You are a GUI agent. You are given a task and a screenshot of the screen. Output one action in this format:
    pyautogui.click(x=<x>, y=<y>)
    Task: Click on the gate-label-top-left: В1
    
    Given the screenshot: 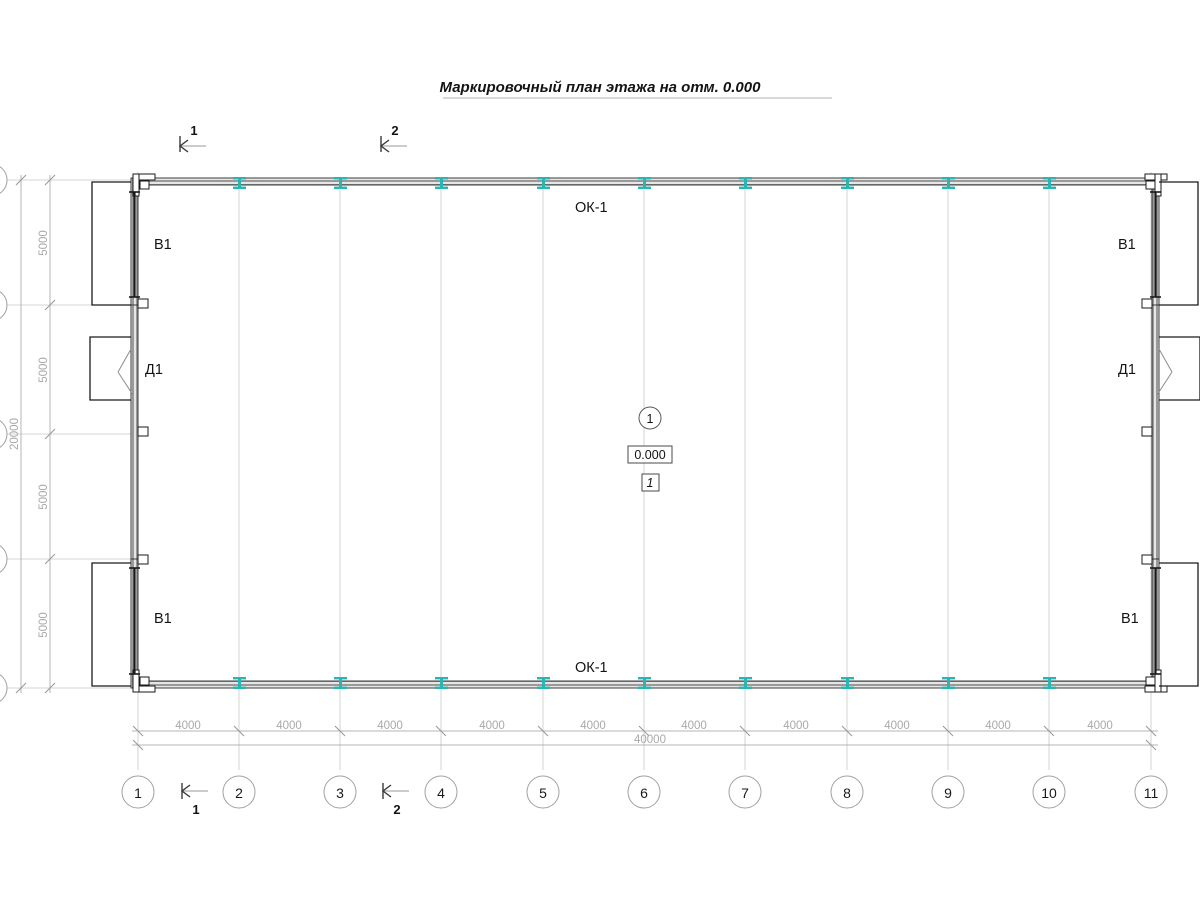 What is the action you would take?
    pyautogui.click(x=163, y=245)
    